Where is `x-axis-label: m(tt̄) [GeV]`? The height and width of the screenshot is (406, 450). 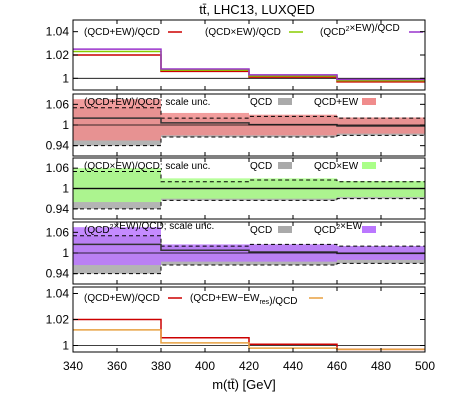 x-axis-label: m(tt̄) [GeV] is located at coordinates (244, 384).